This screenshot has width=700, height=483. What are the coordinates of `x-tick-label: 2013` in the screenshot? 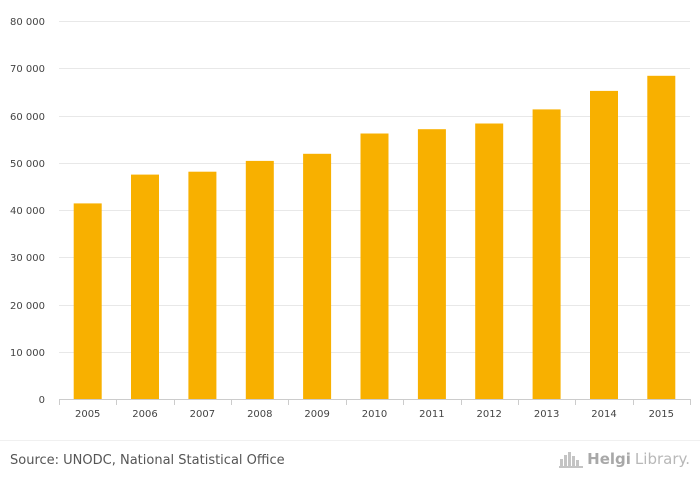 It's located at (546, 414).